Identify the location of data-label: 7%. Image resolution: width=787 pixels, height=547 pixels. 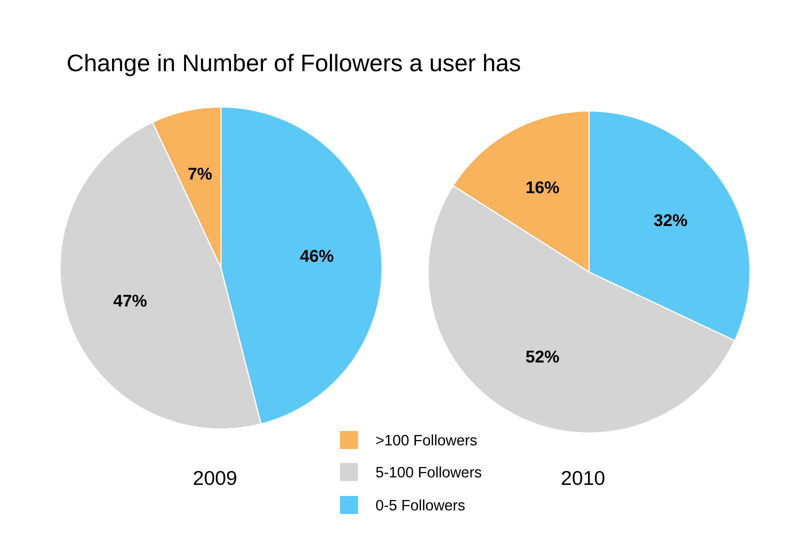
(200, 174).